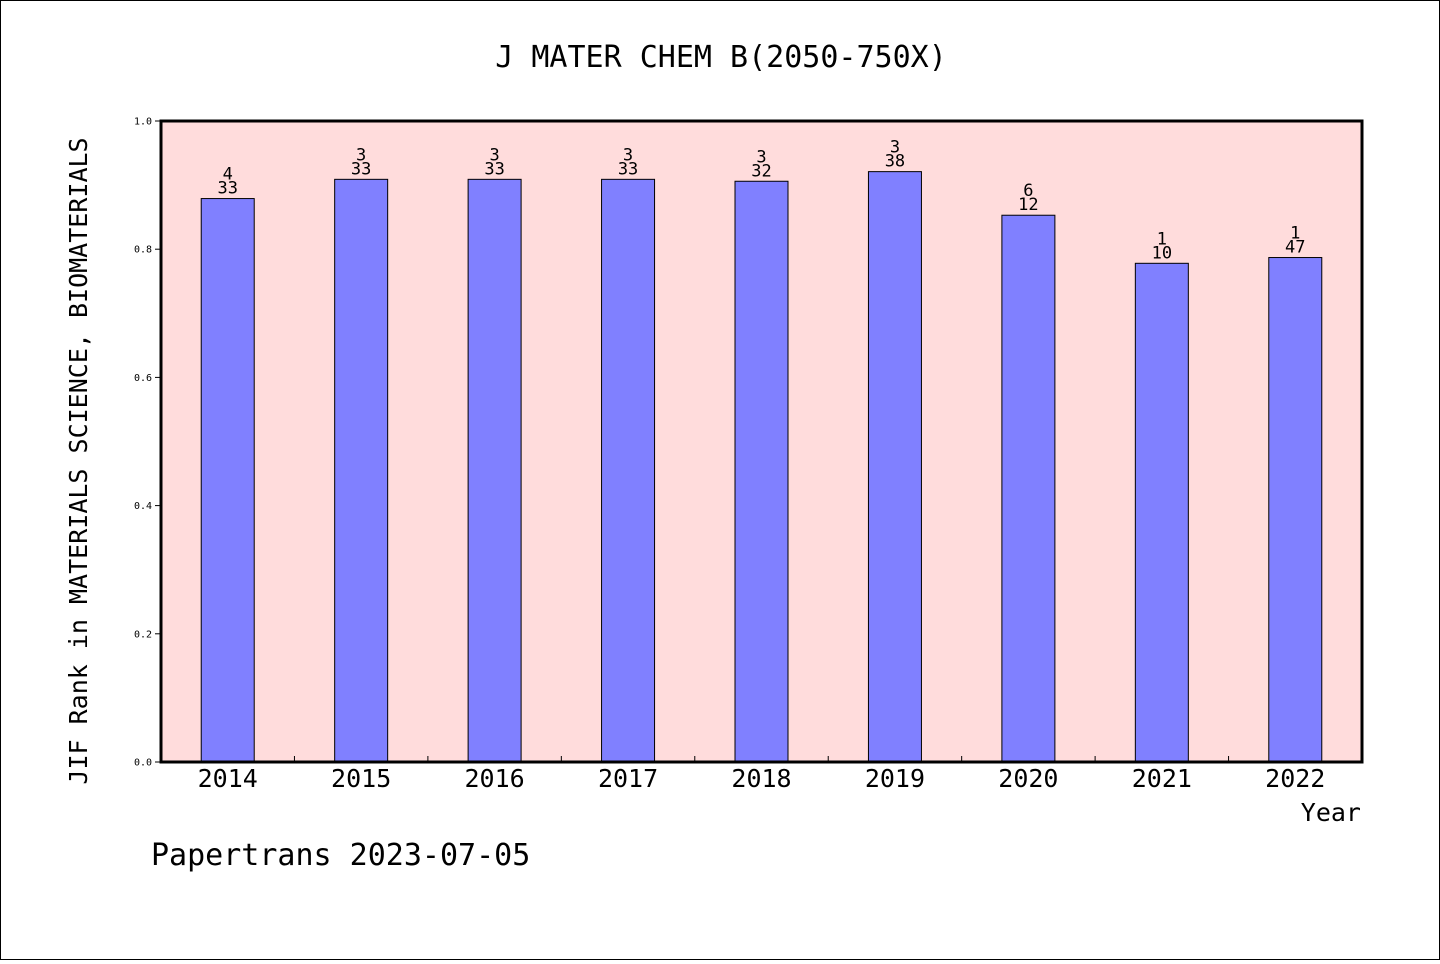 This screenshot has width=1440, height=964. What do you see at coordinates (1162, 253) in the screenshot?
I see `bar-label-bottom-2021: 10` at bounding box center [1162, 253].